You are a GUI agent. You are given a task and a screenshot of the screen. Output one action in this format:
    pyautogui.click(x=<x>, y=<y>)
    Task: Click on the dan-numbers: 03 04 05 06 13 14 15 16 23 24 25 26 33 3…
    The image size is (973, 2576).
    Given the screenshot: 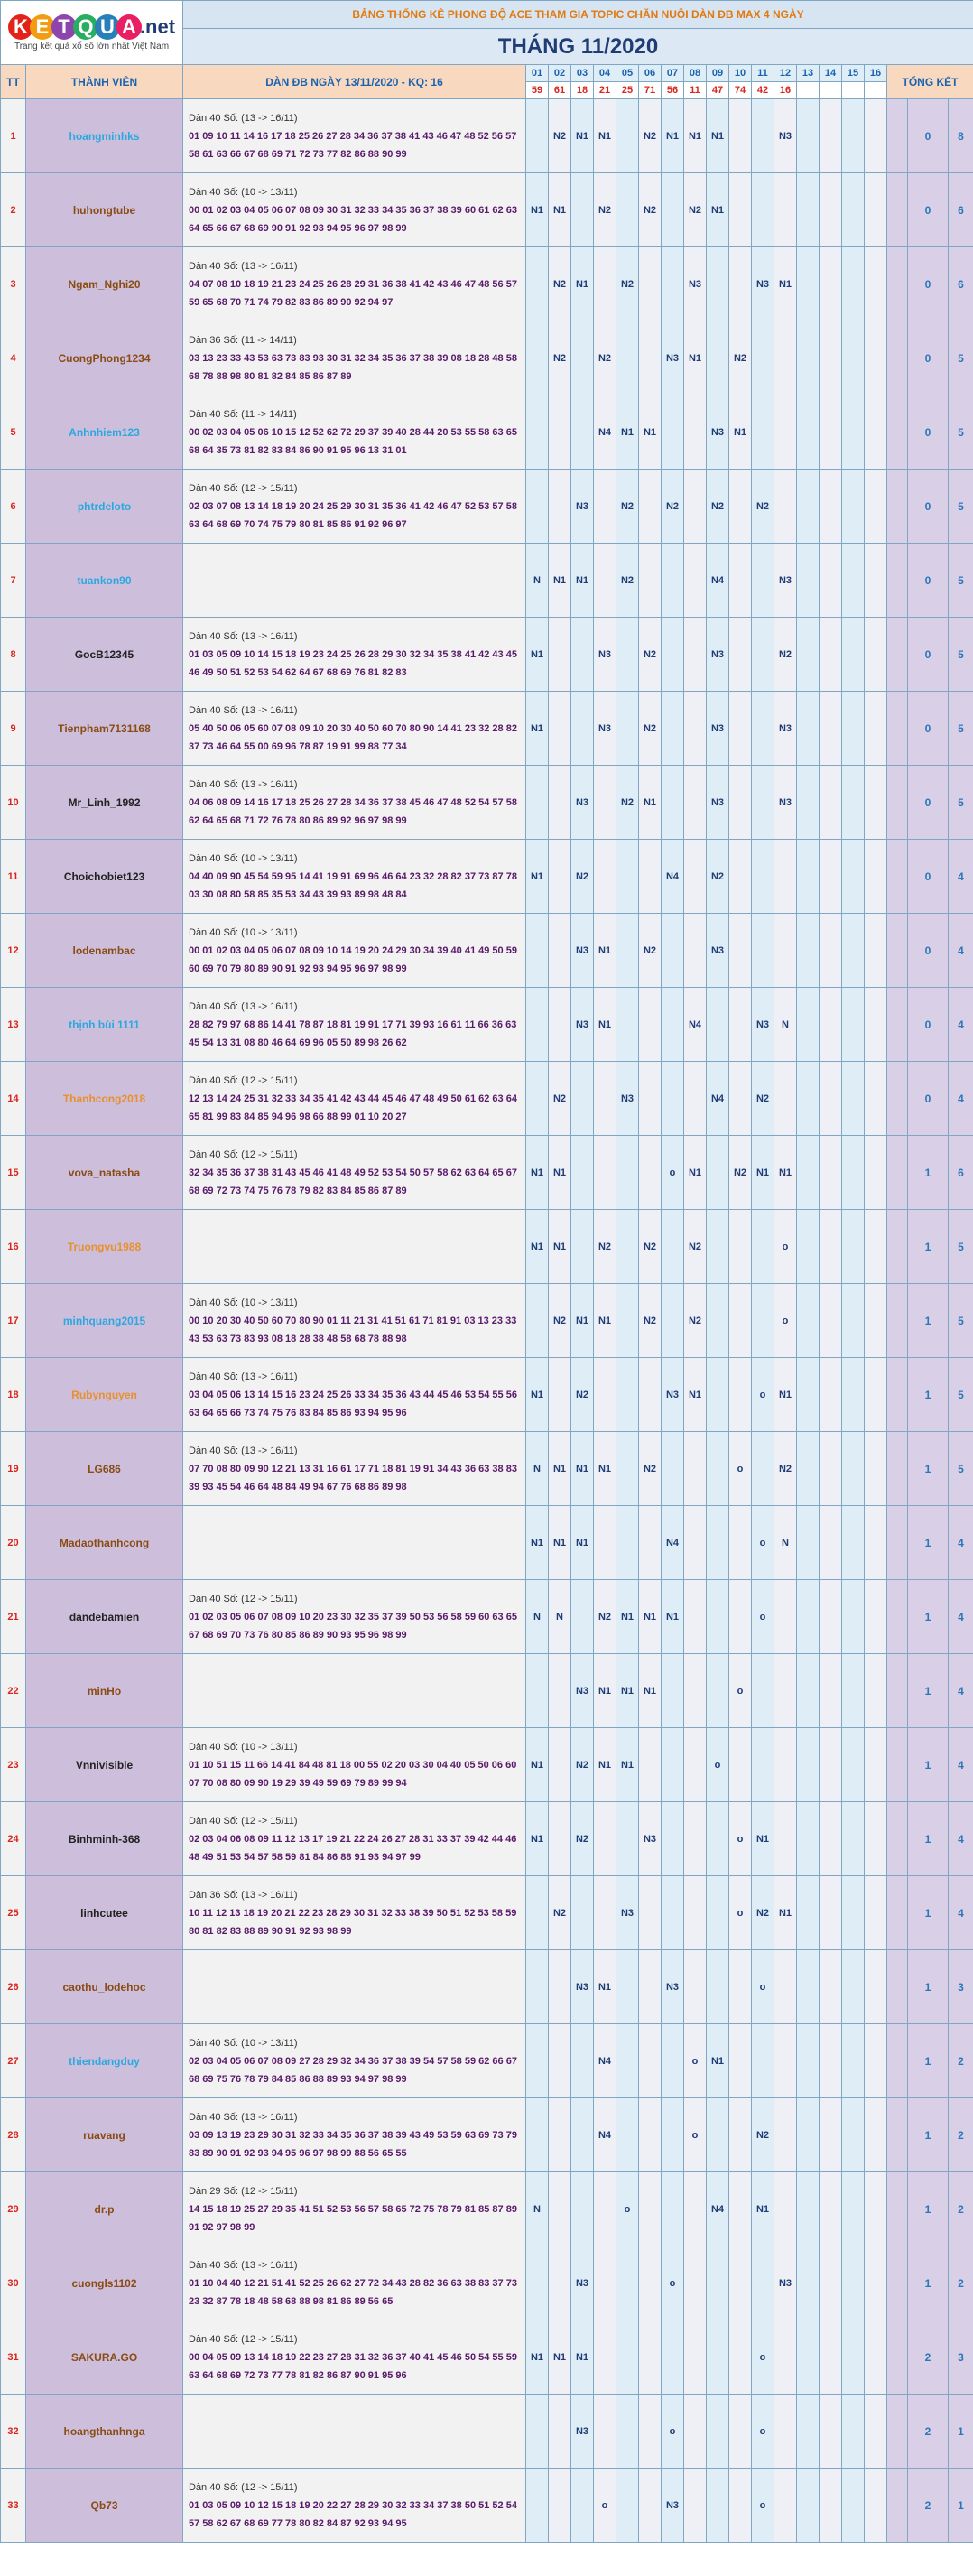 What is the action you would take?
    pyautogui.click(x=353, y=1403)
    